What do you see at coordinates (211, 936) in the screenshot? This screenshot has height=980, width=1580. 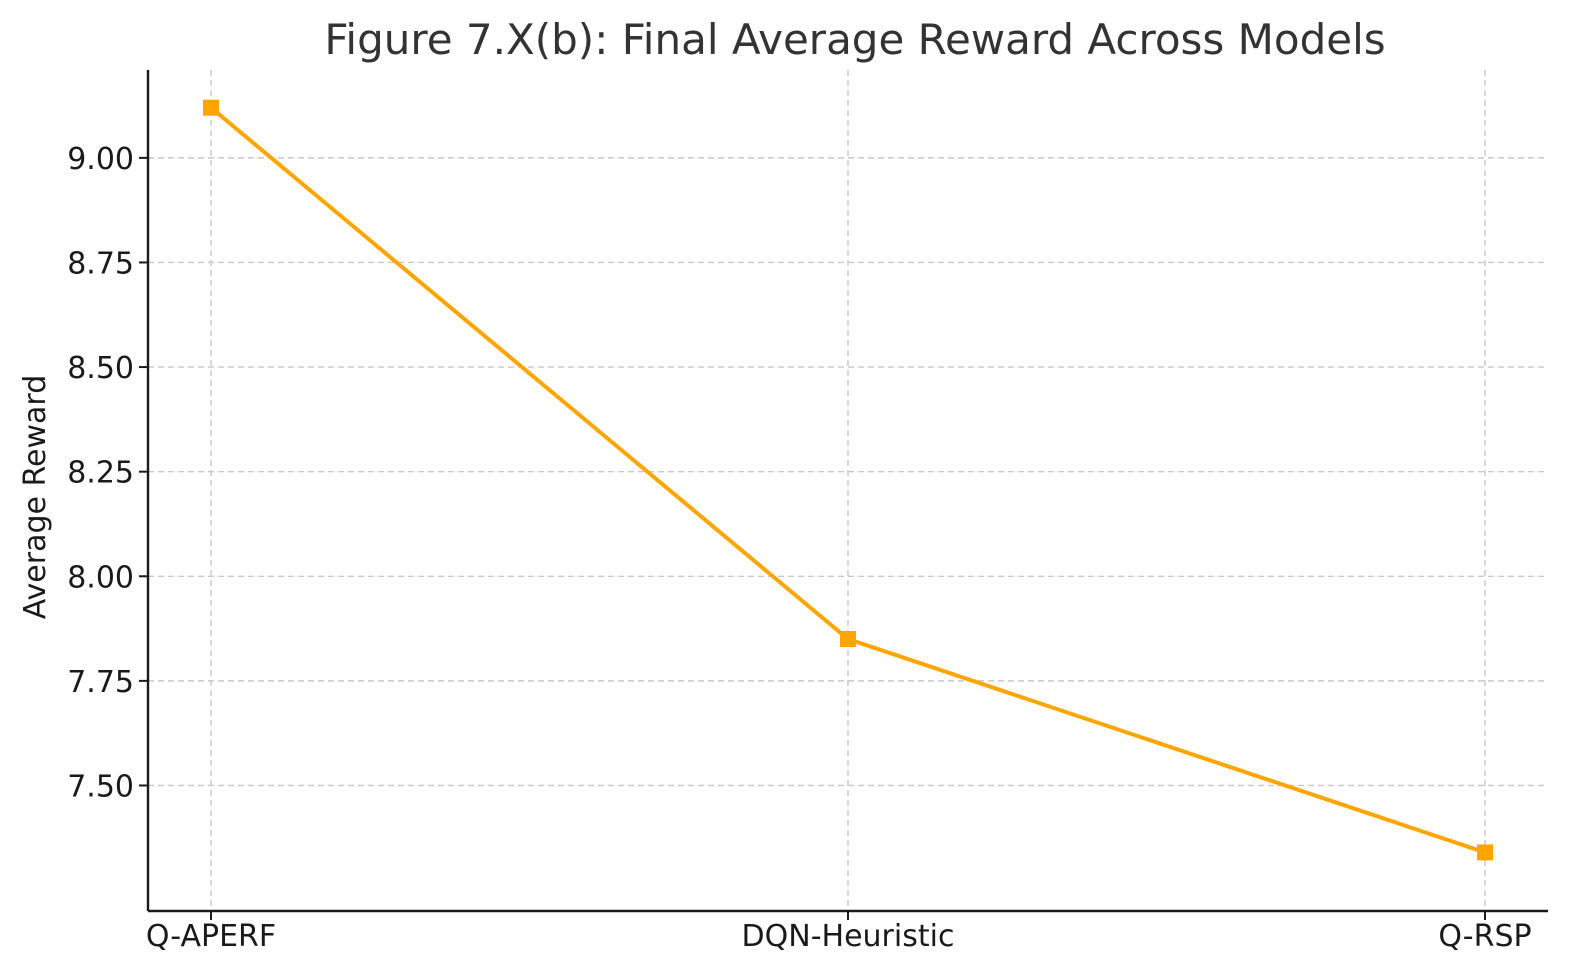 I see `x-tick-label: Q-APERF` at bounding box center [211, 936].